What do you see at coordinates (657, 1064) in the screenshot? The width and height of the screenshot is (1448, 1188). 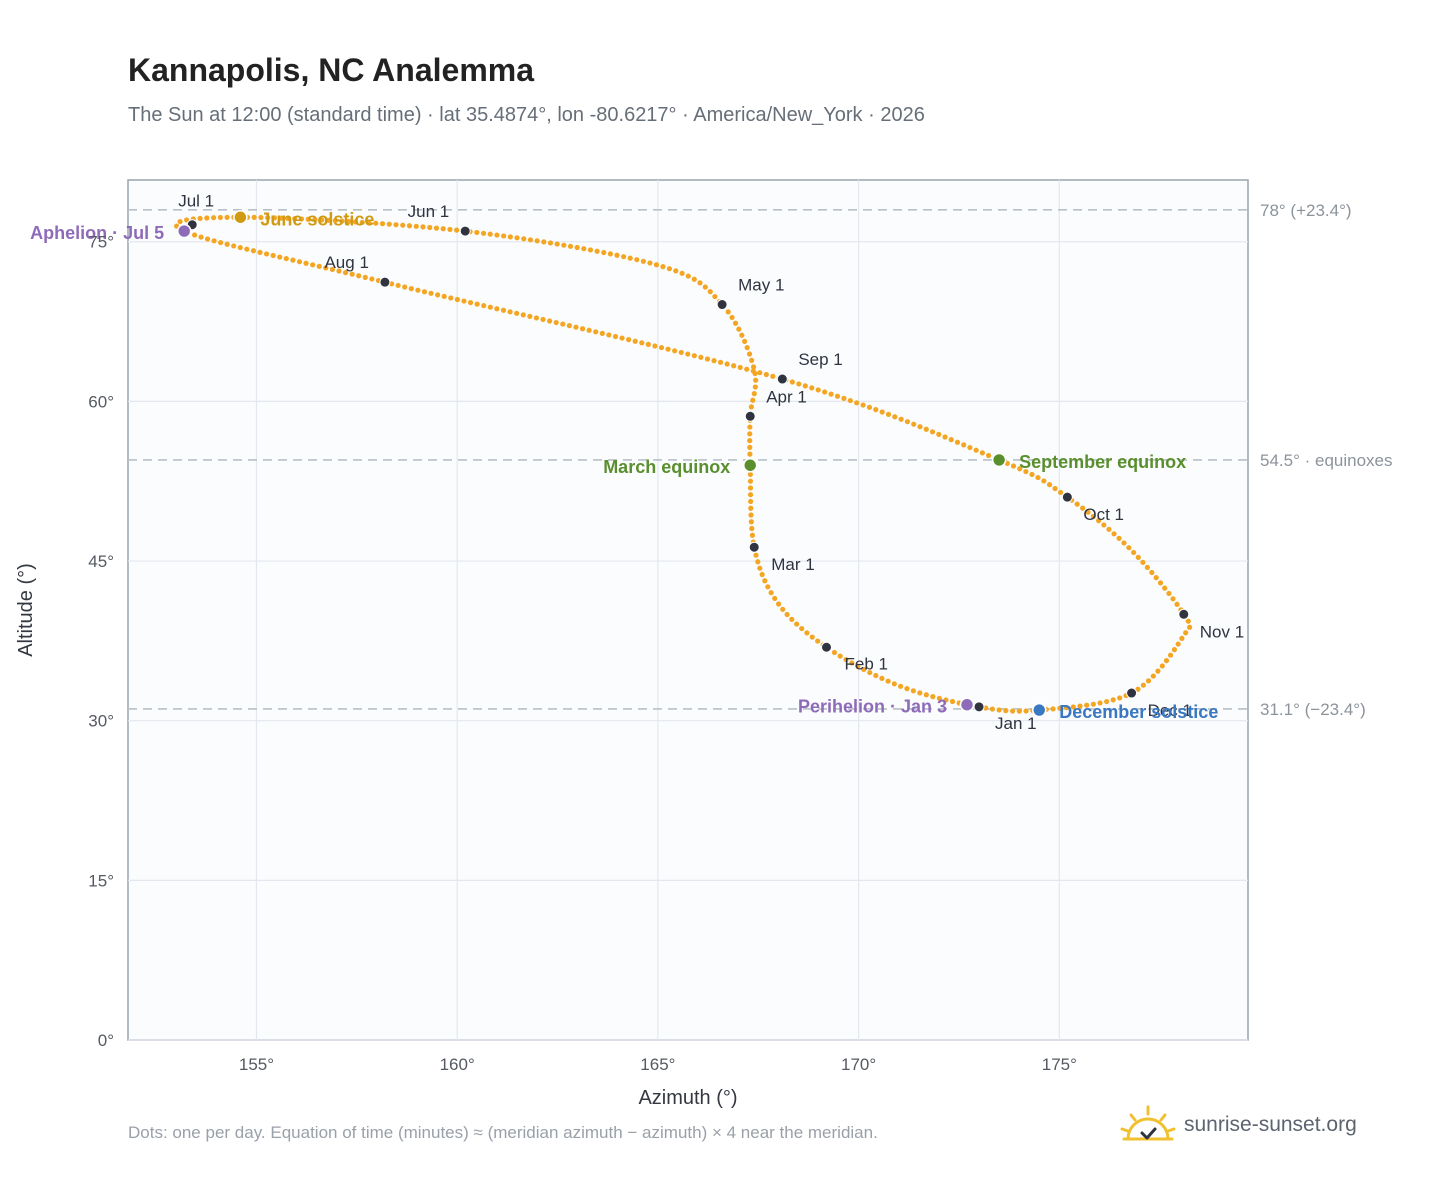 I see `x-tick-label: 165°` at bounding box center [657, 1064].